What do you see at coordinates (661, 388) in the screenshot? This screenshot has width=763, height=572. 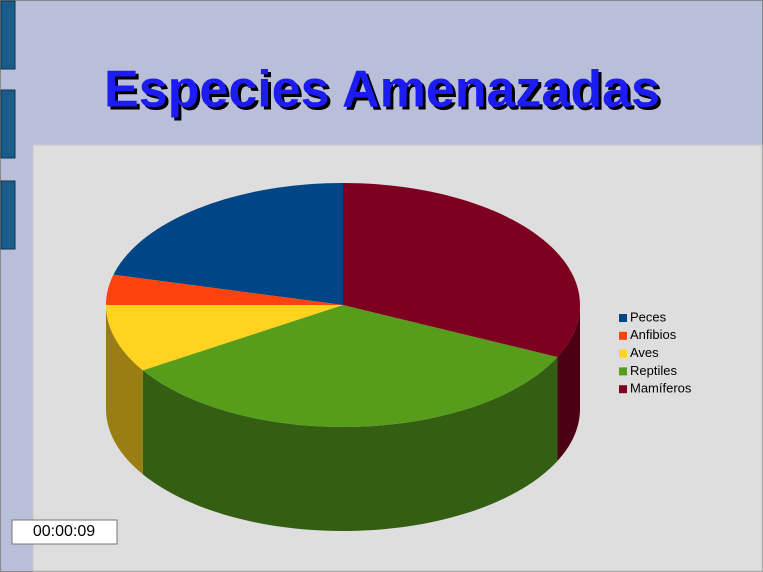 I see `legend-label: Mamíferos` at bounding box center [661, 388].